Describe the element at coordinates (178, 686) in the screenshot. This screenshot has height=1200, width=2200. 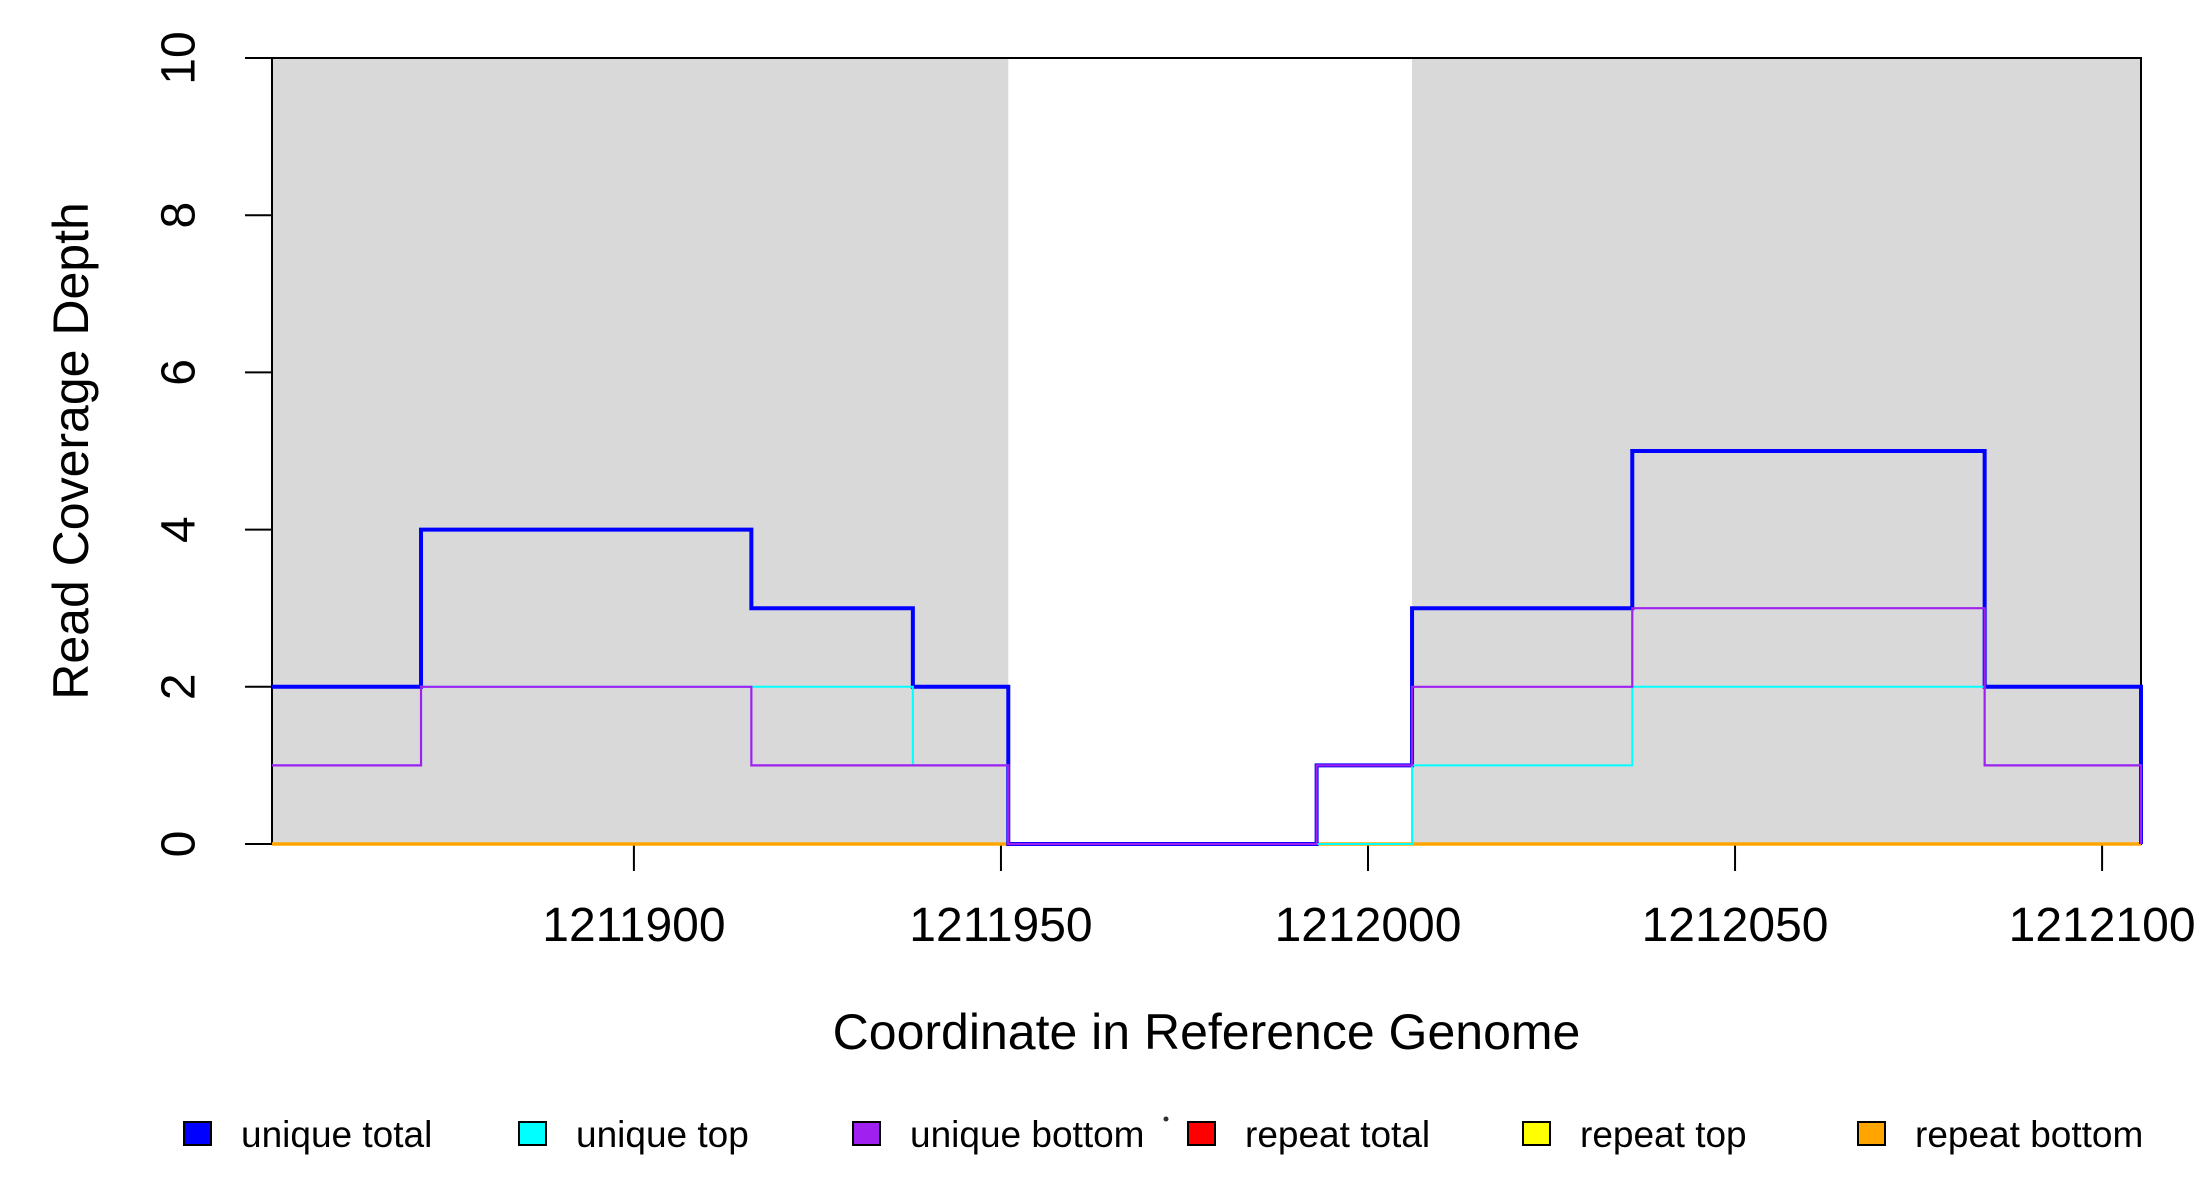
I see `y-tick-label: 2` at that location.